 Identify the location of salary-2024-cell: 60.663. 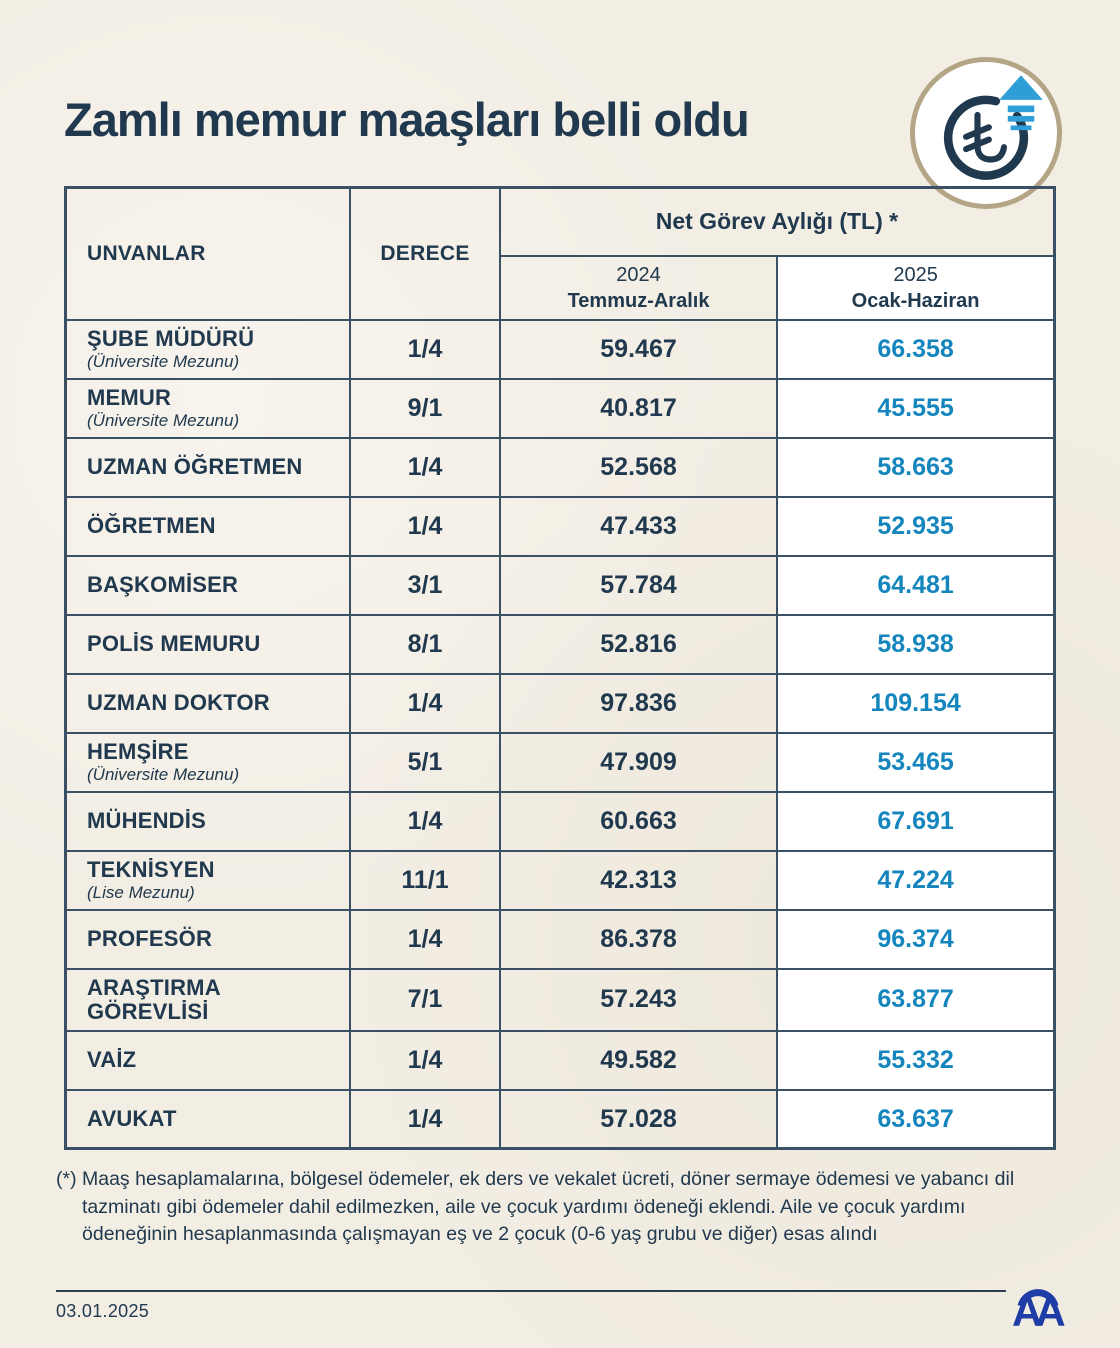
(638, 821).